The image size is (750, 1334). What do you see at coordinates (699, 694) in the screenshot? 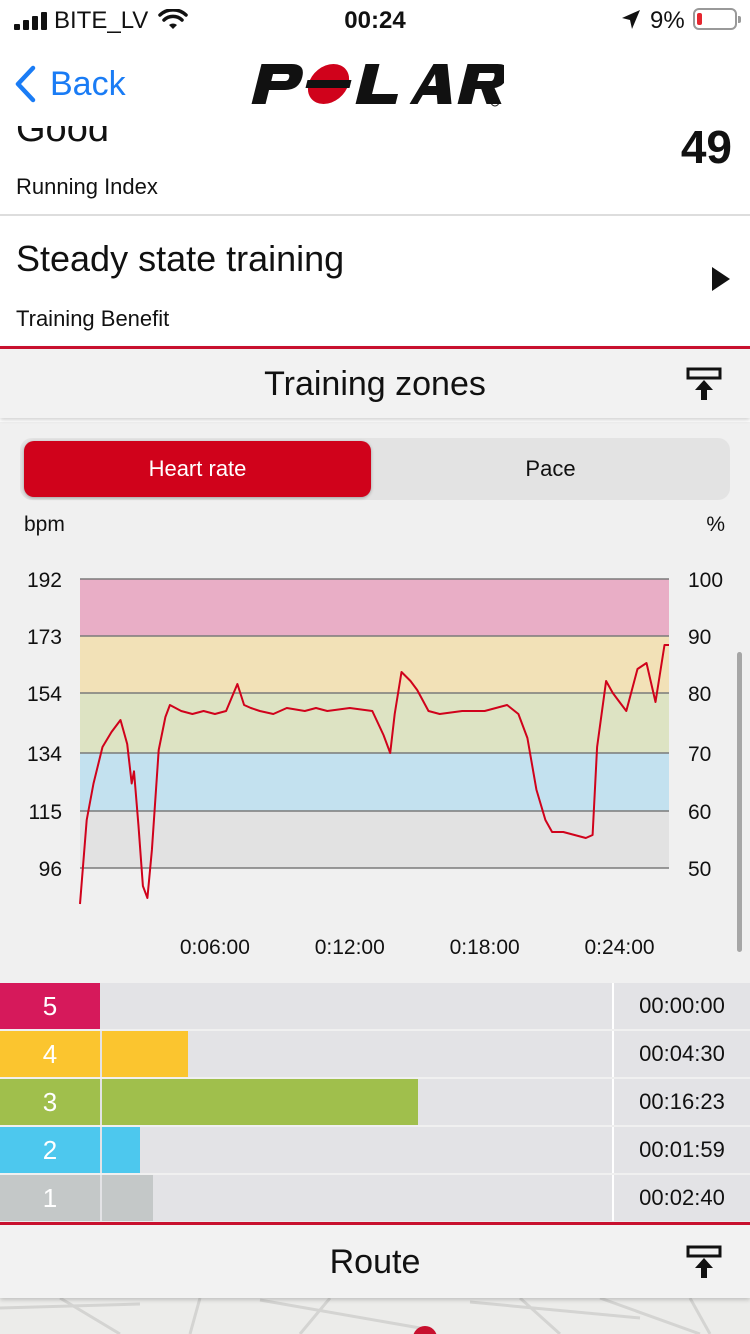
I see `y-tick-right: 80` at bounding box center [699, 694].